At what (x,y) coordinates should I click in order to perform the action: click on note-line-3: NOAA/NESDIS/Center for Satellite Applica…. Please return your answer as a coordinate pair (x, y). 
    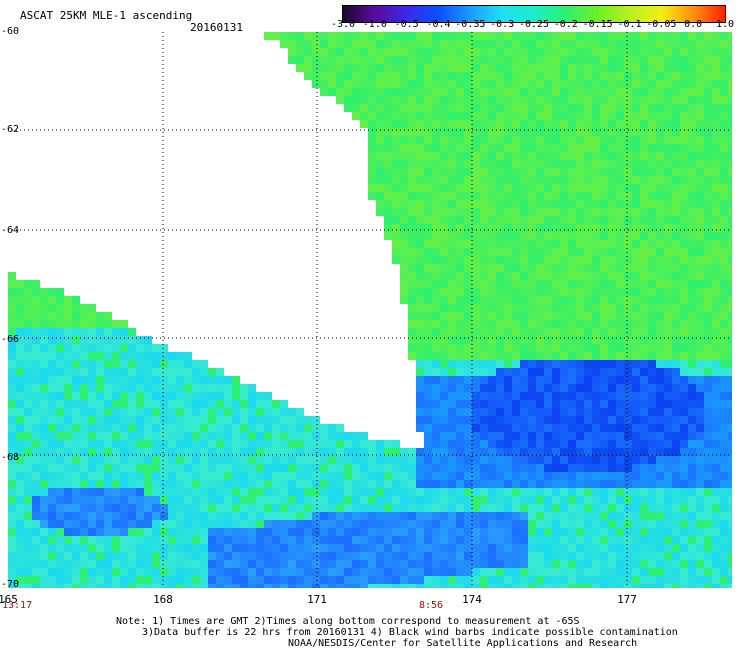
    Looking at the image, I should click on (463, 643).